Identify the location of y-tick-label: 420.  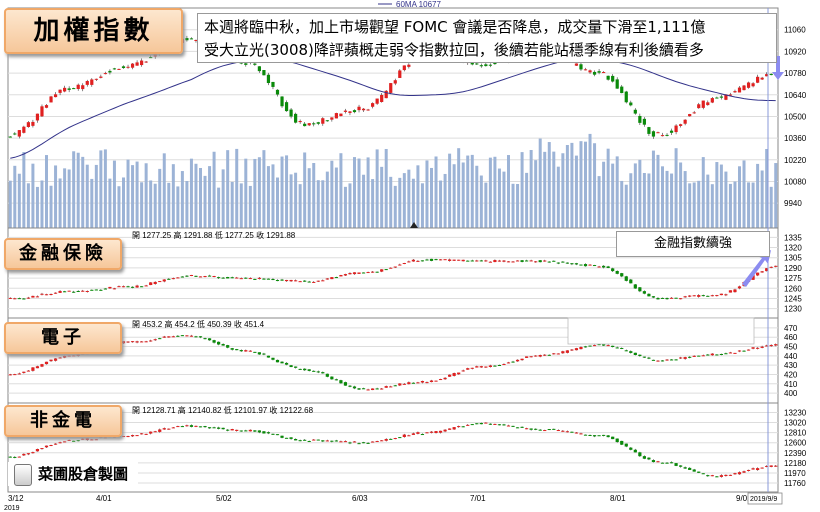
(791, 374).